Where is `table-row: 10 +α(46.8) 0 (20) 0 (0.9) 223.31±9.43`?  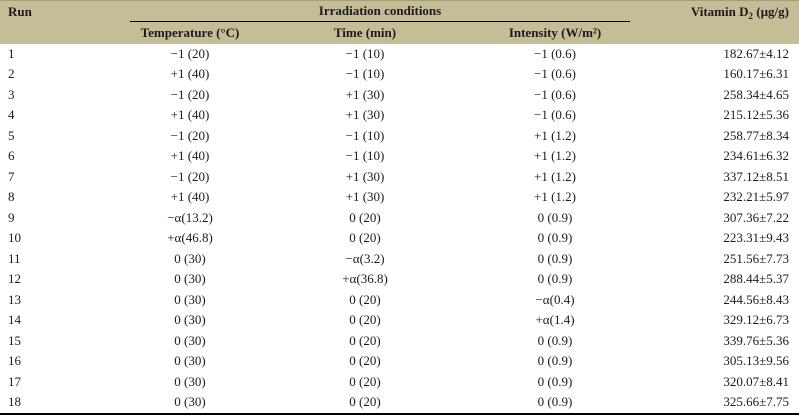 table-row: 10 +α(46.8) 0 (20) 0 (0.9) 223.31±9.43 is located at coordinates (399, 238).